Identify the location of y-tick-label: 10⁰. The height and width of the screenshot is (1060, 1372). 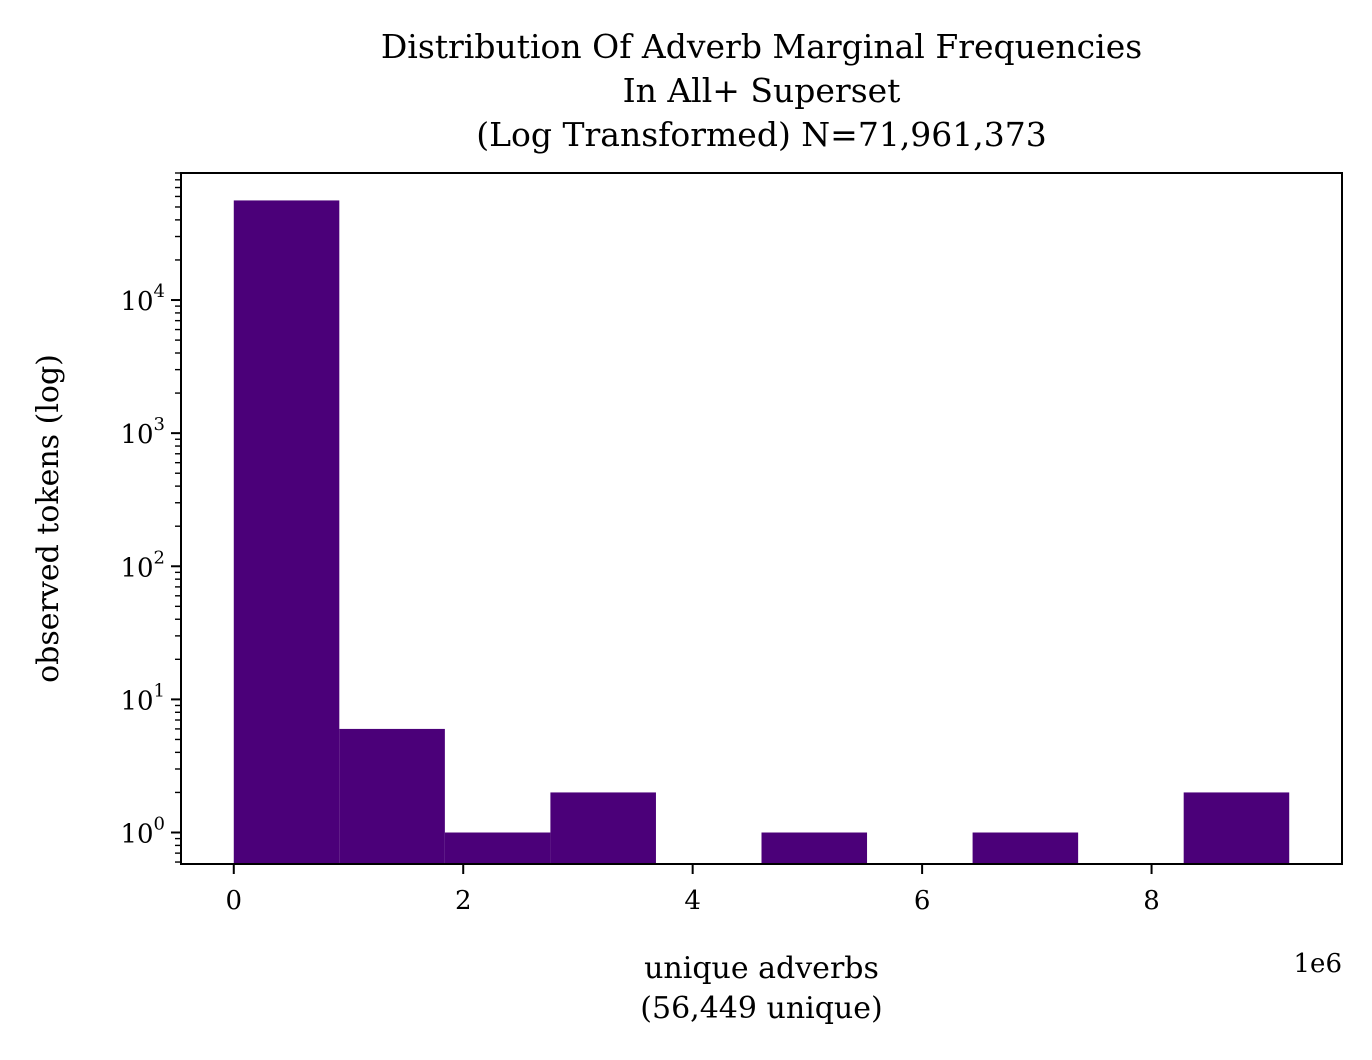
(142, 832).